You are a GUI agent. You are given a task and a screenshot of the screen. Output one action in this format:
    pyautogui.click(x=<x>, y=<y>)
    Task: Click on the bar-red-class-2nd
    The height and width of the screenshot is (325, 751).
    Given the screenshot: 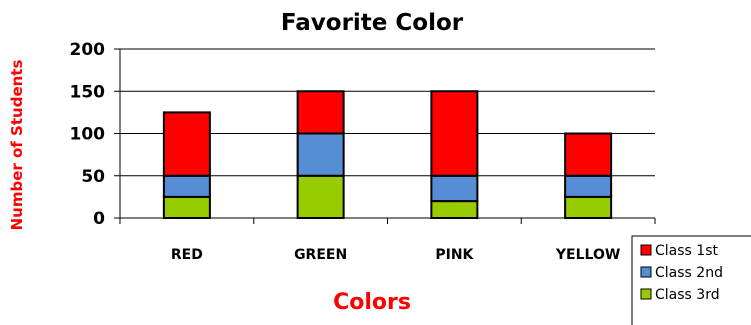 What is the action you would take?
    pyautogui.click(x=186, y=186)
    